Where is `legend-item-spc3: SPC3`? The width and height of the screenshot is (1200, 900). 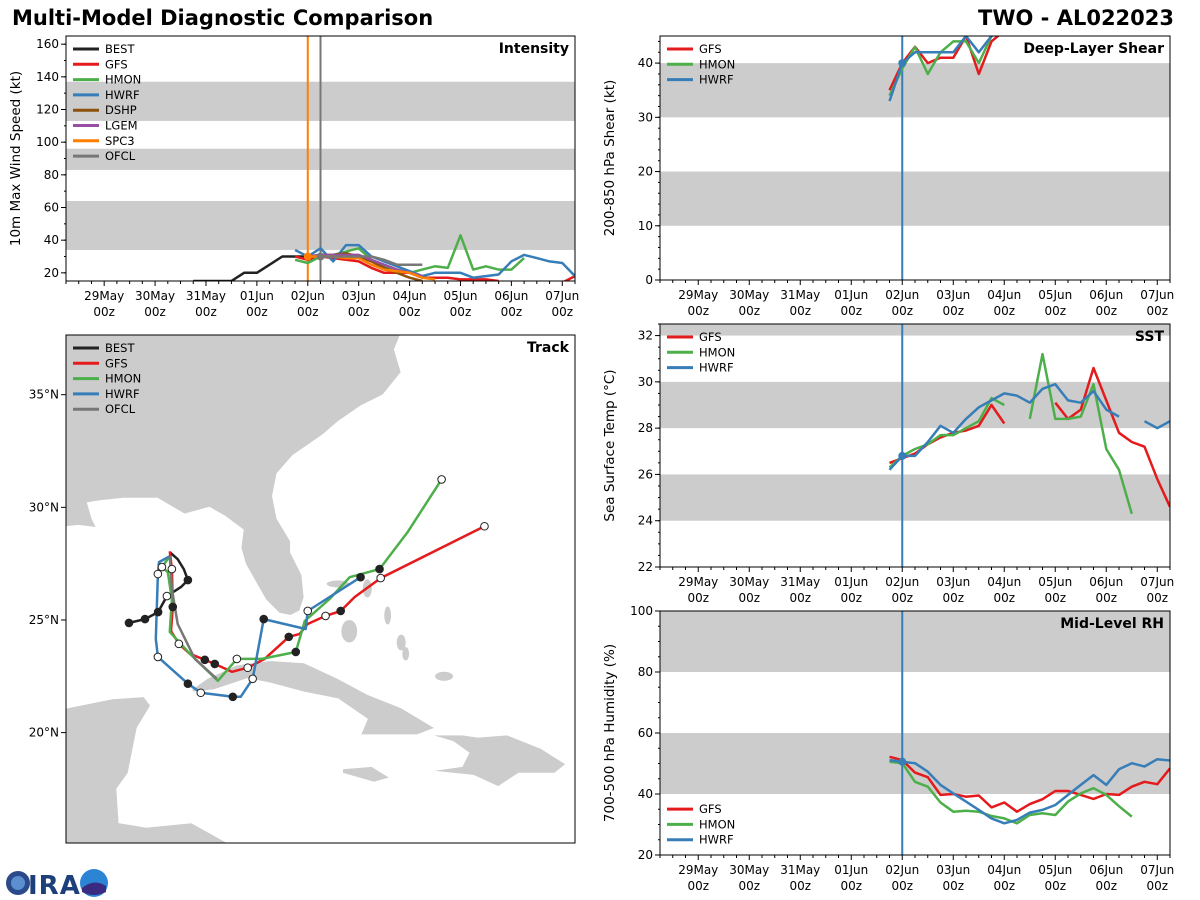
legend-item-spc3: SPC3 is located at coordinates (104, 141).